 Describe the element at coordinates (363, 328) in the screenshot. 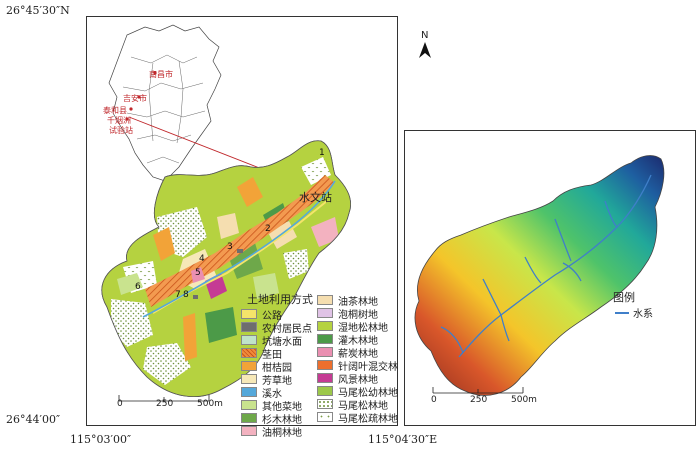

I see `legend-label: 湿地松林地` at that location.